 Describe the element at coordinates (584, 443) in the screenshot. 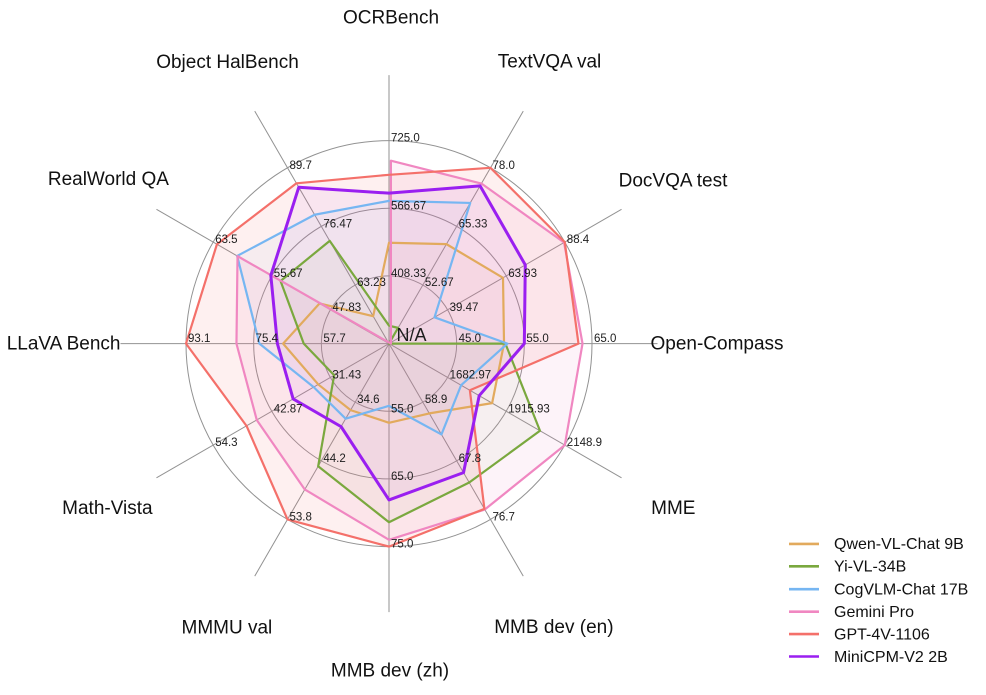

I see `svg-text: 2148.9` at that location.